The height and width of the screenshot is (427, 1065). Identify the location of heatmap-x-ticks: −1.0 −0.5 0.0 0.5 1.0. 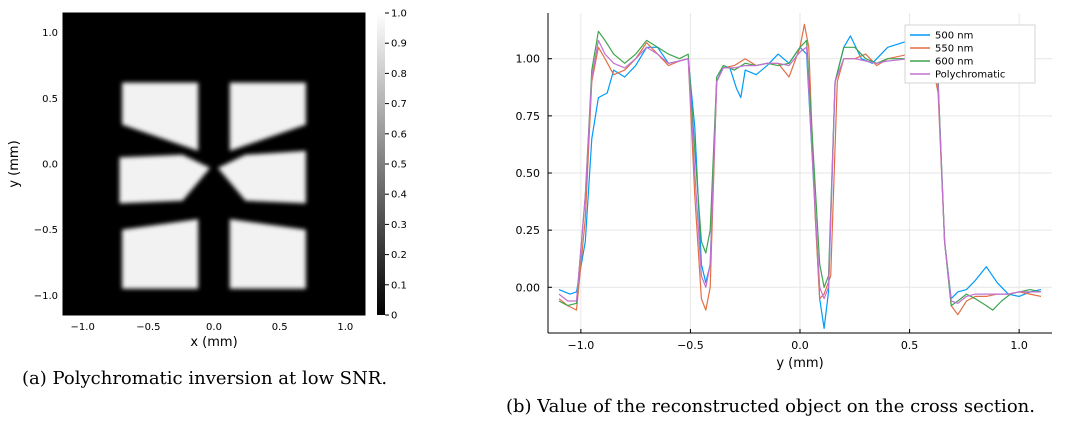
(212, 322).